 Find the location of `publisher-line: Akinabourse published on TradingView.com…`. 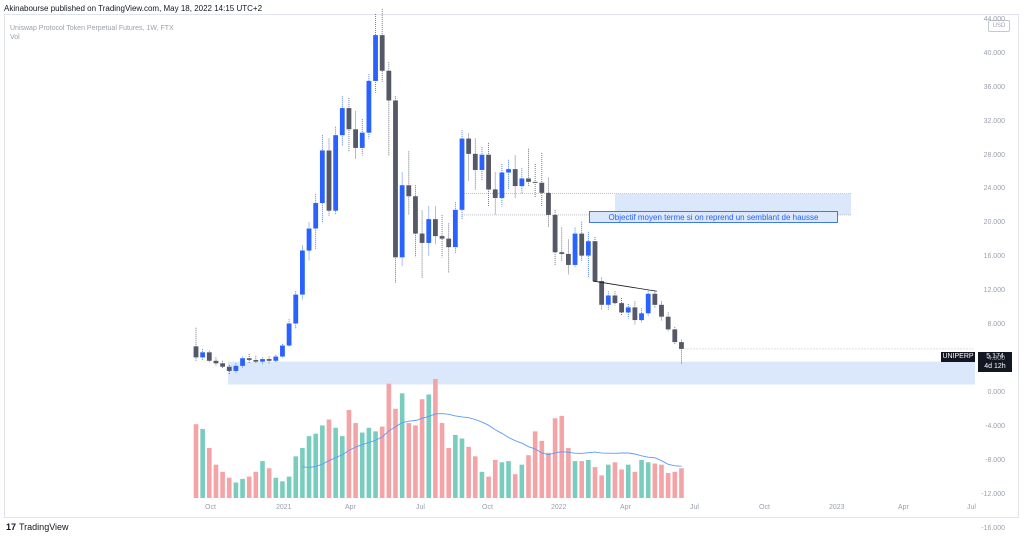

publisher-line: Akinabourse published on TradingView.com… is located at coordinates (133, 8).